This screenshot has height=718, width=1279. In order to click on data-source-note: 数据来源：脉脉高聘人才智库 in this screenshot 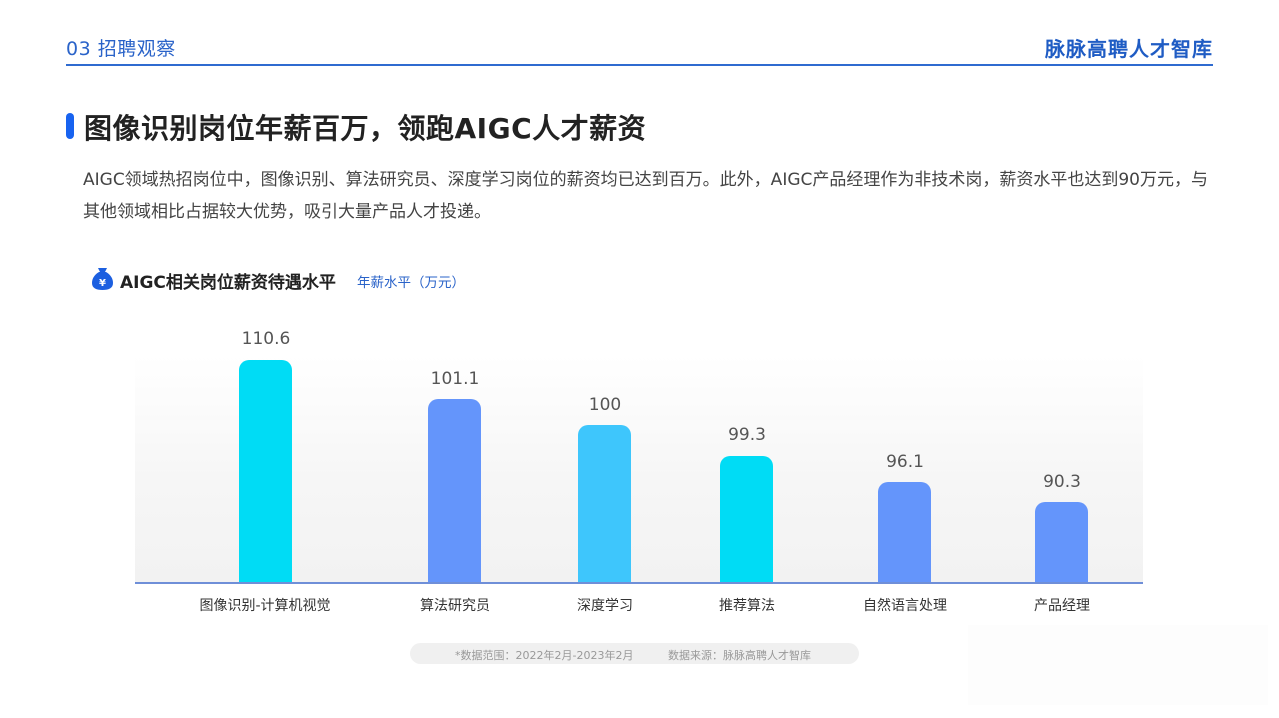, I will do `click(739, 655)`.